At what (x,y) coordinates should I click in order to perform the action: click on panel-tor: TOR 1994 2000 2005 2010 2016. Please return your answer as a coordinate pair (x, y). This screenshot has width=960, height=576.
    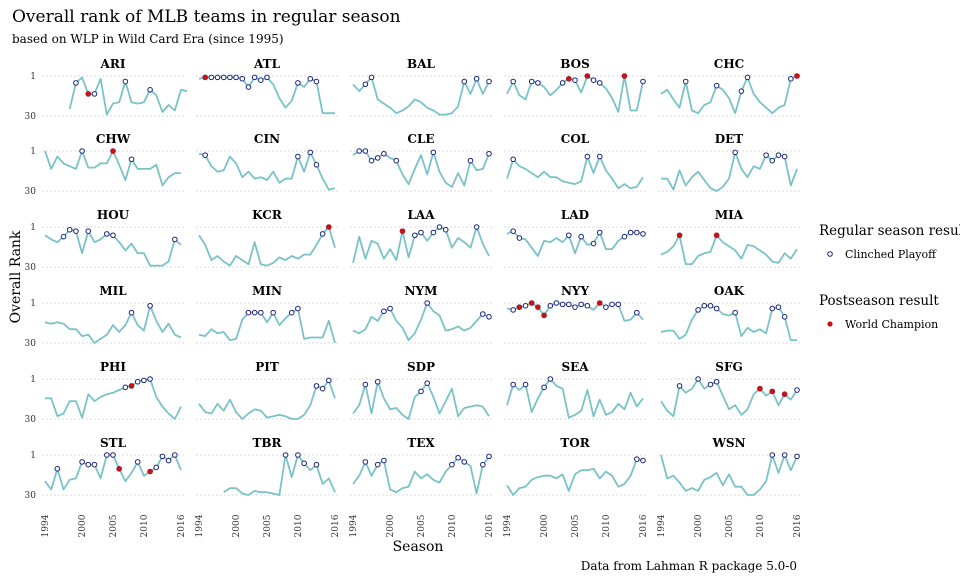
    Looking at the image, I should click on (576, 486).